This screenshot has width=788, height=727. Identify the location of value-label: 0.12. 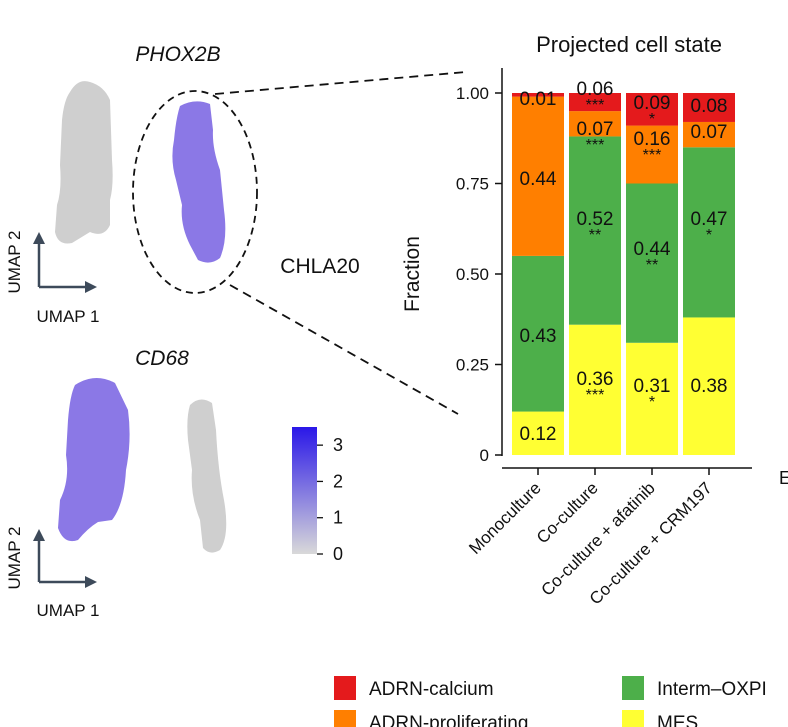
(538, 434).